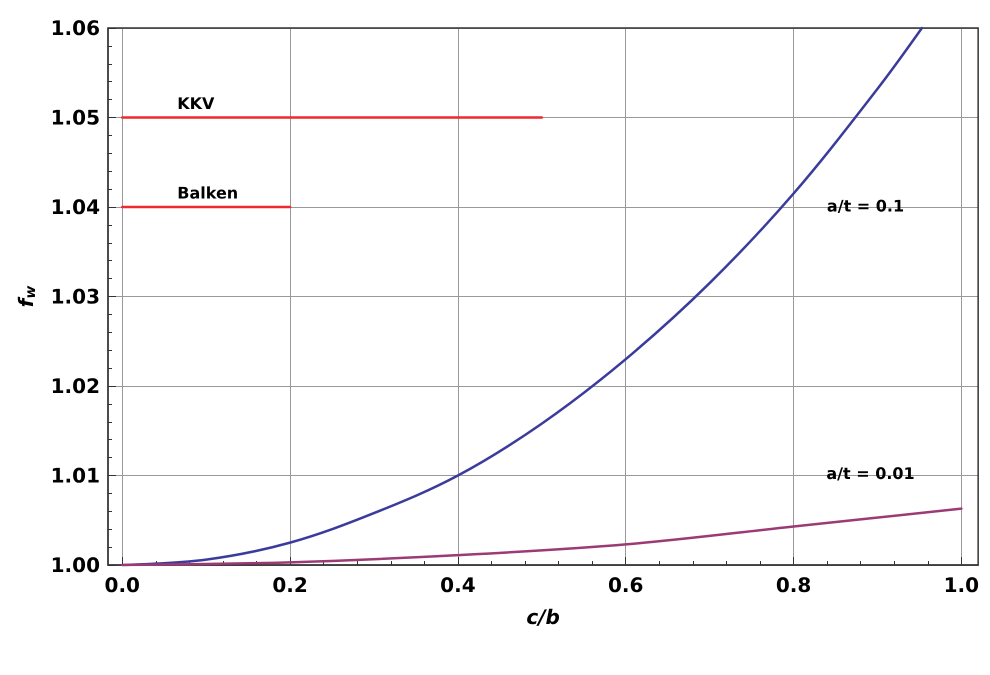 The width and height of the screenshot is (990, 675). Describe the element at coordinates (122, 585) in the screenshot. I see `x-tick-label: 0.0` at that location.